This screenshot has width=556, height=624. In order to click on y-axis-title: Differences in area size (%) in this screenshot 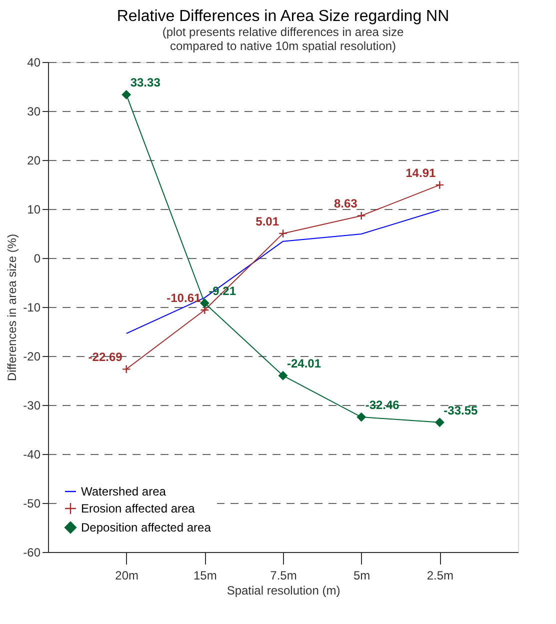, I will do `click(12, 308)`.